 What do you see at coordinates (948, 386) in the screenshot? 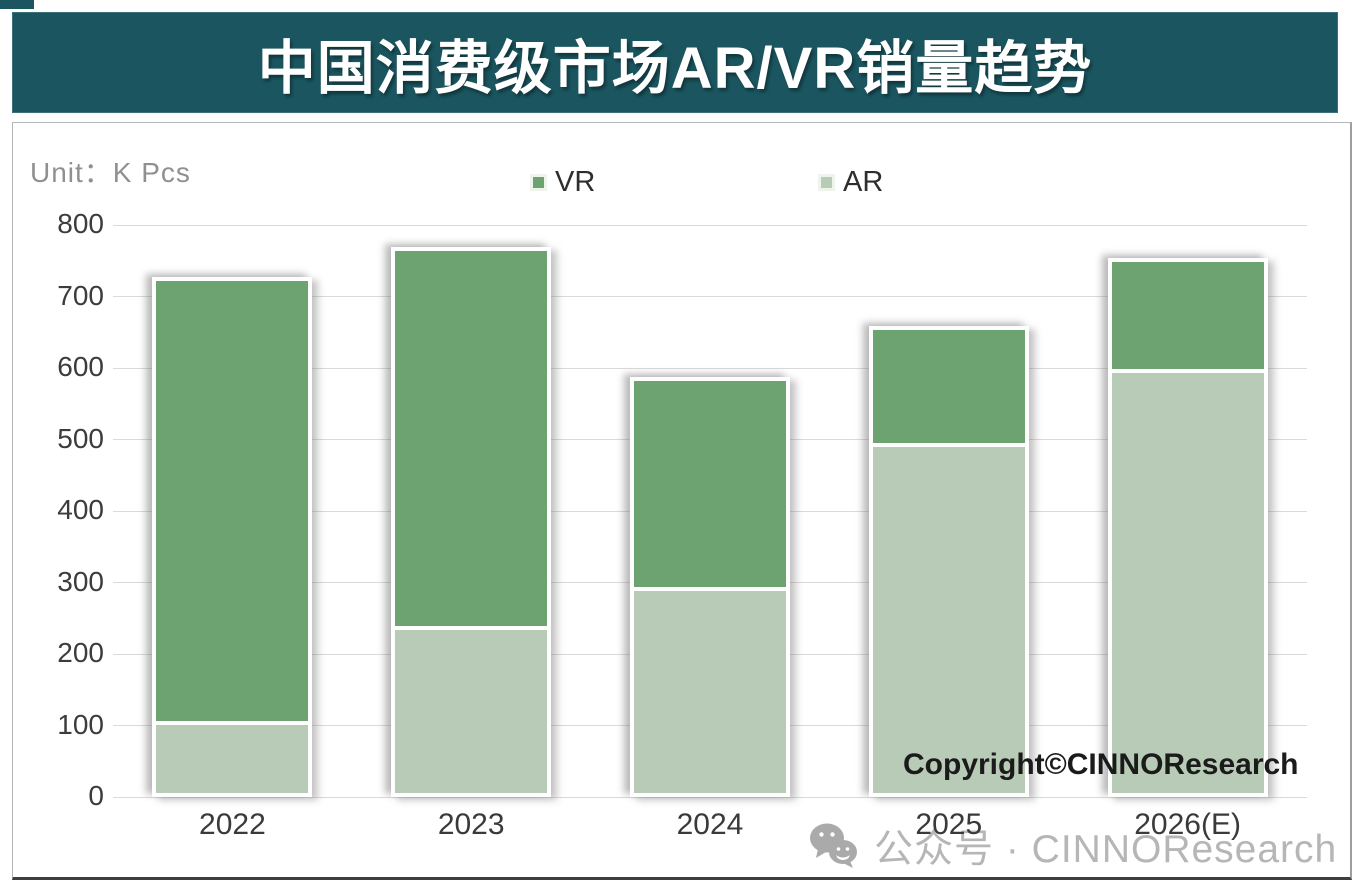
I see `bar-segment-vr-2025` at bounding box center [948, 386].